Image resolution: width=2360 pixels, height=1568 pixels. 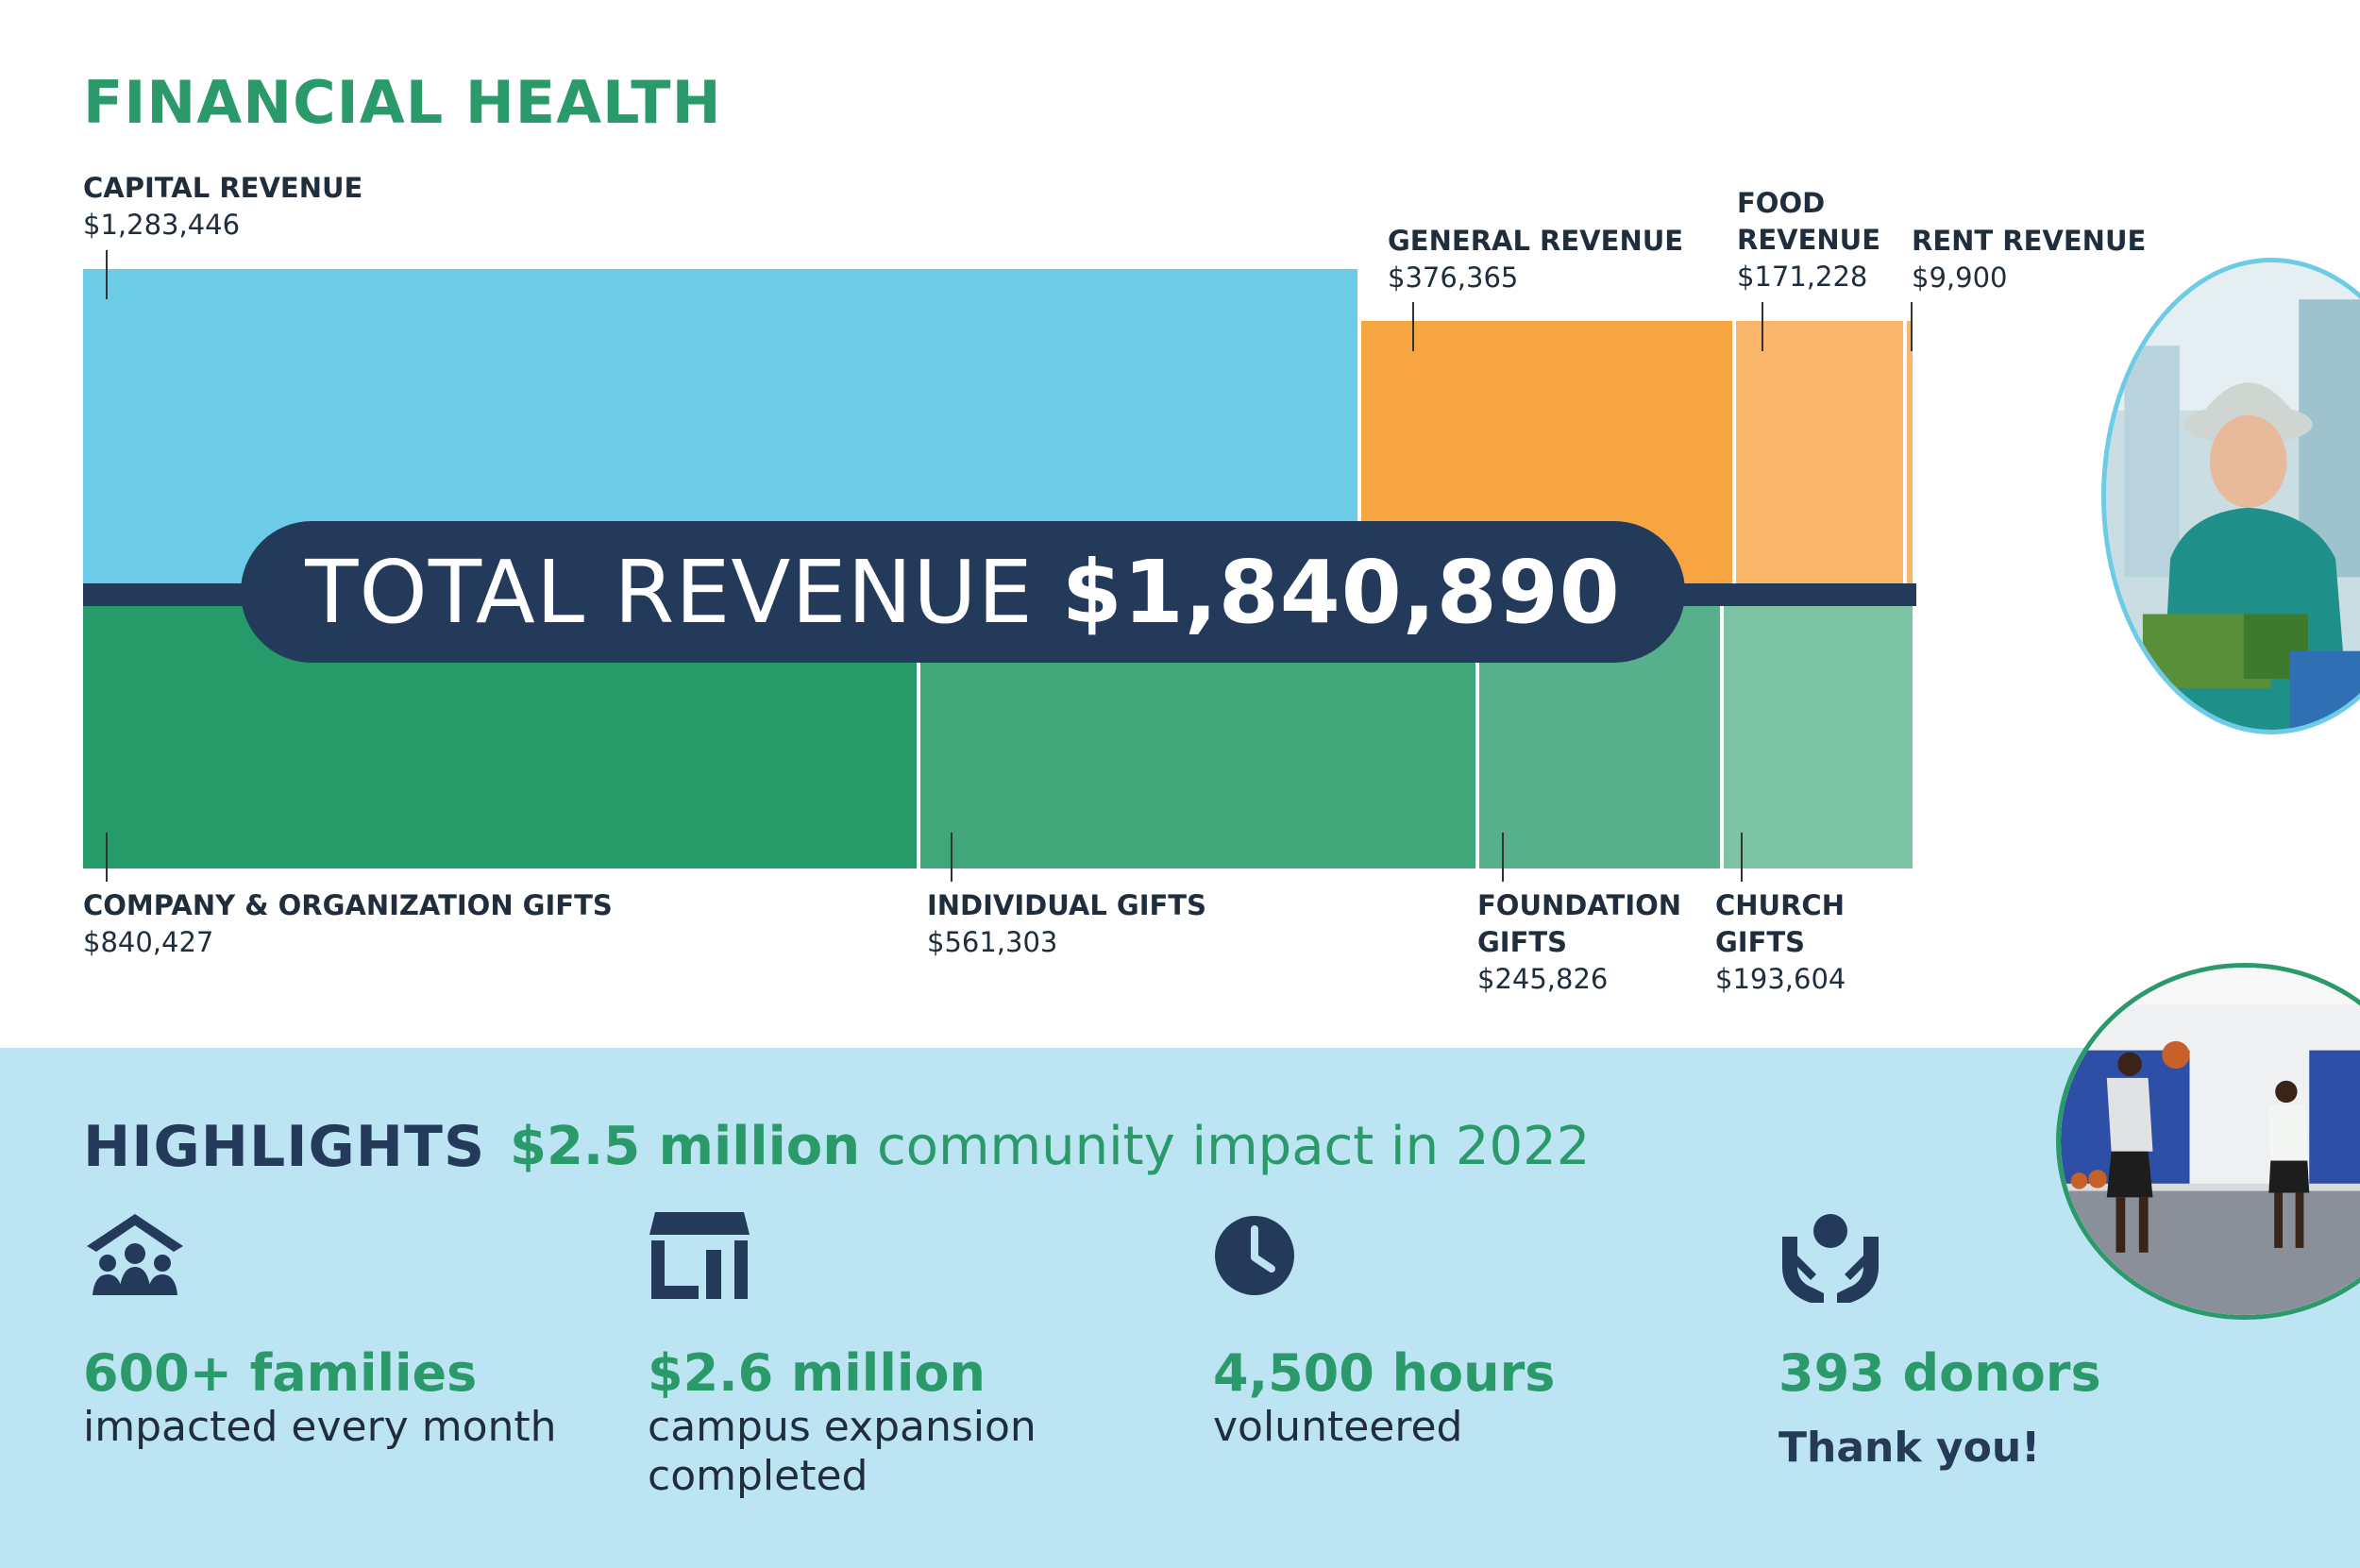 I want to click on stat-expansion-desc-2: completed, so click(x=758, y=1476).